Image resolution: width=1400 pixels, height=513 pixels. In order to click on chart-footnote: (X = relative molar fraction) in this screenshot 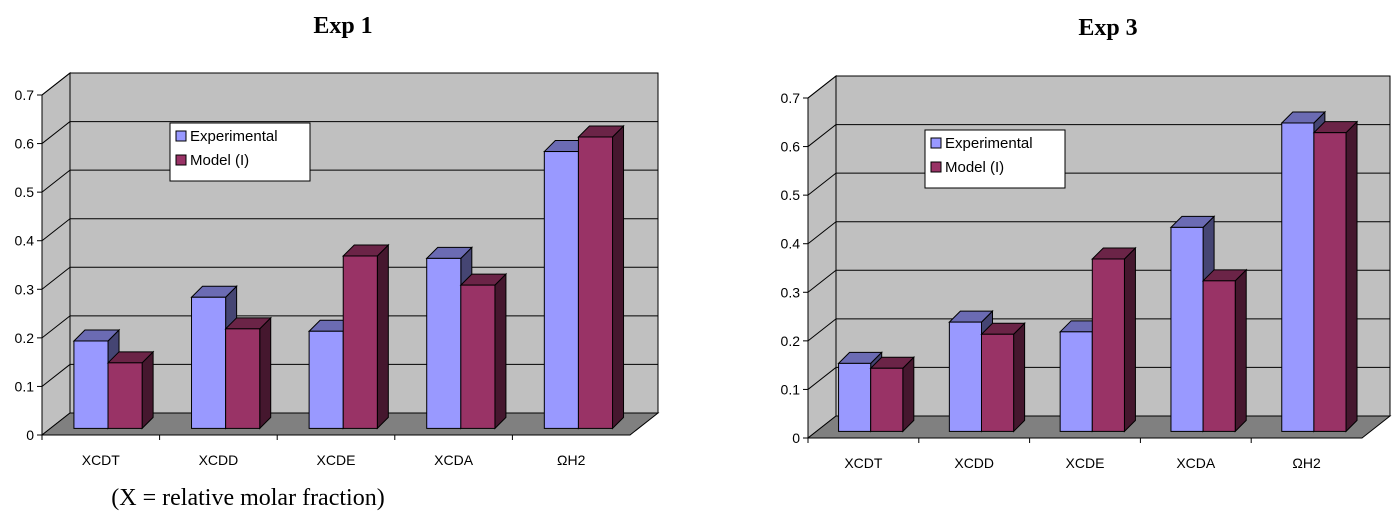, I will do `click(247, 498)`.